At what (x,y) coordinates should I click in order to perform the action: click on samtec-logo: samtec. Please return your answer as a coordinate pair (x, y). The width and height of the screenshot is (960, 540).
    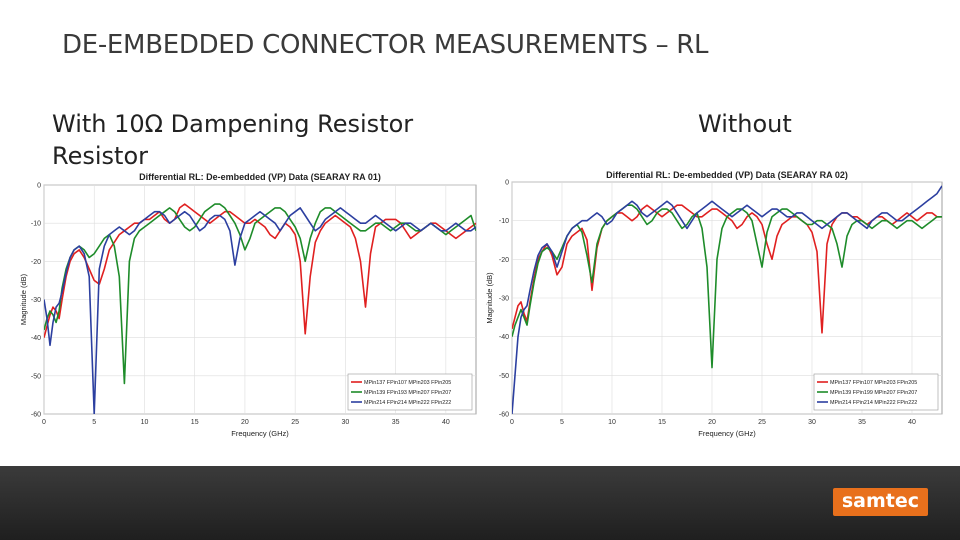
    Looking at the image, I should click on (880, 502).